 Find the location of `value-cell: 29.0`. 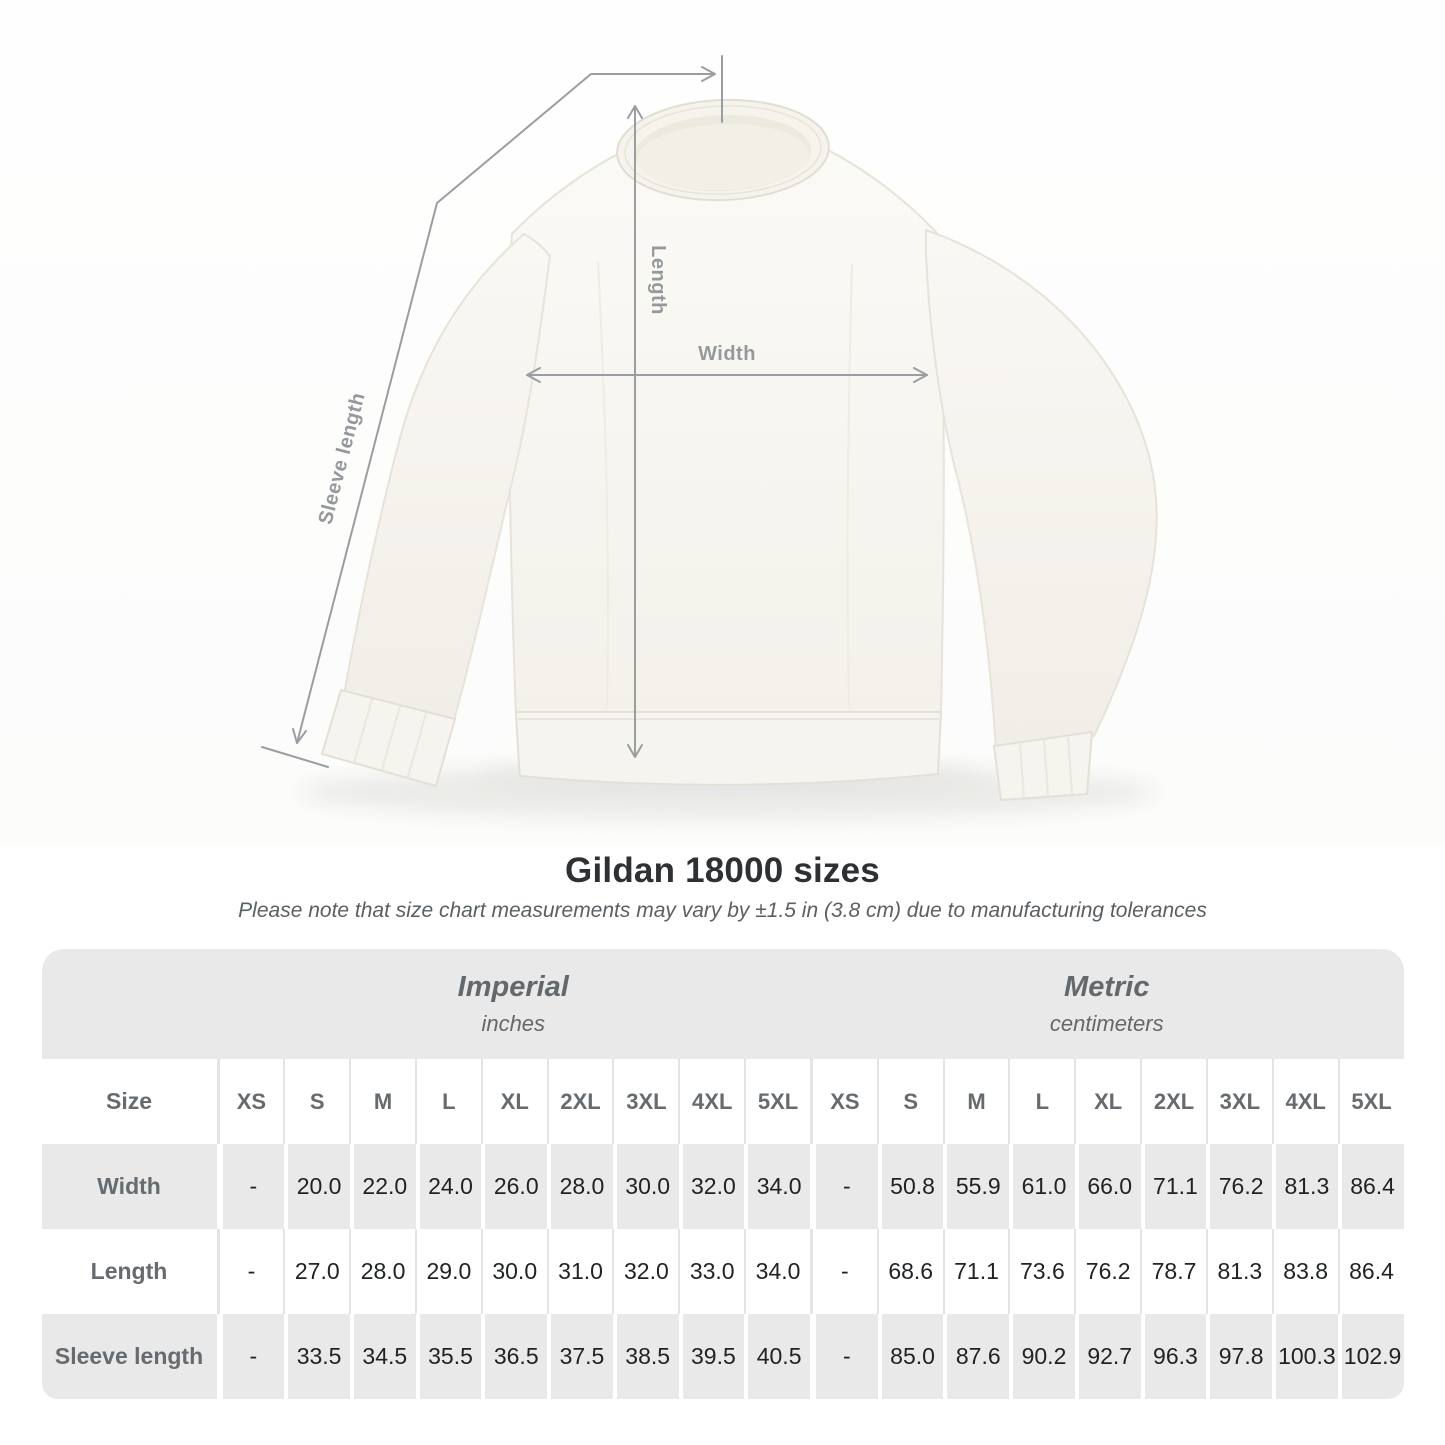

value-cell: 29.0 is located at coordinates (447, 1271).